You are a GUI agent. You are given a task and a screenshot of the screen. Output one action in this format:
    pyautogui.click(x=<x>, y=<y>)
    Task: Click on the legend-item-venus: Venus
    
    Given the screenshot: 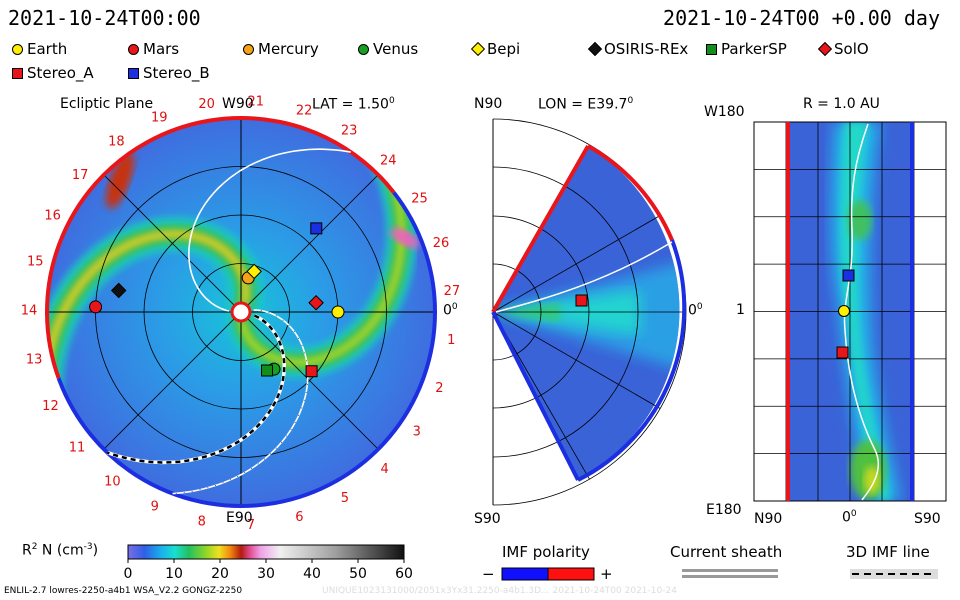 What is the action you would take?
    pyautogui.click(x=388, y=49)
    